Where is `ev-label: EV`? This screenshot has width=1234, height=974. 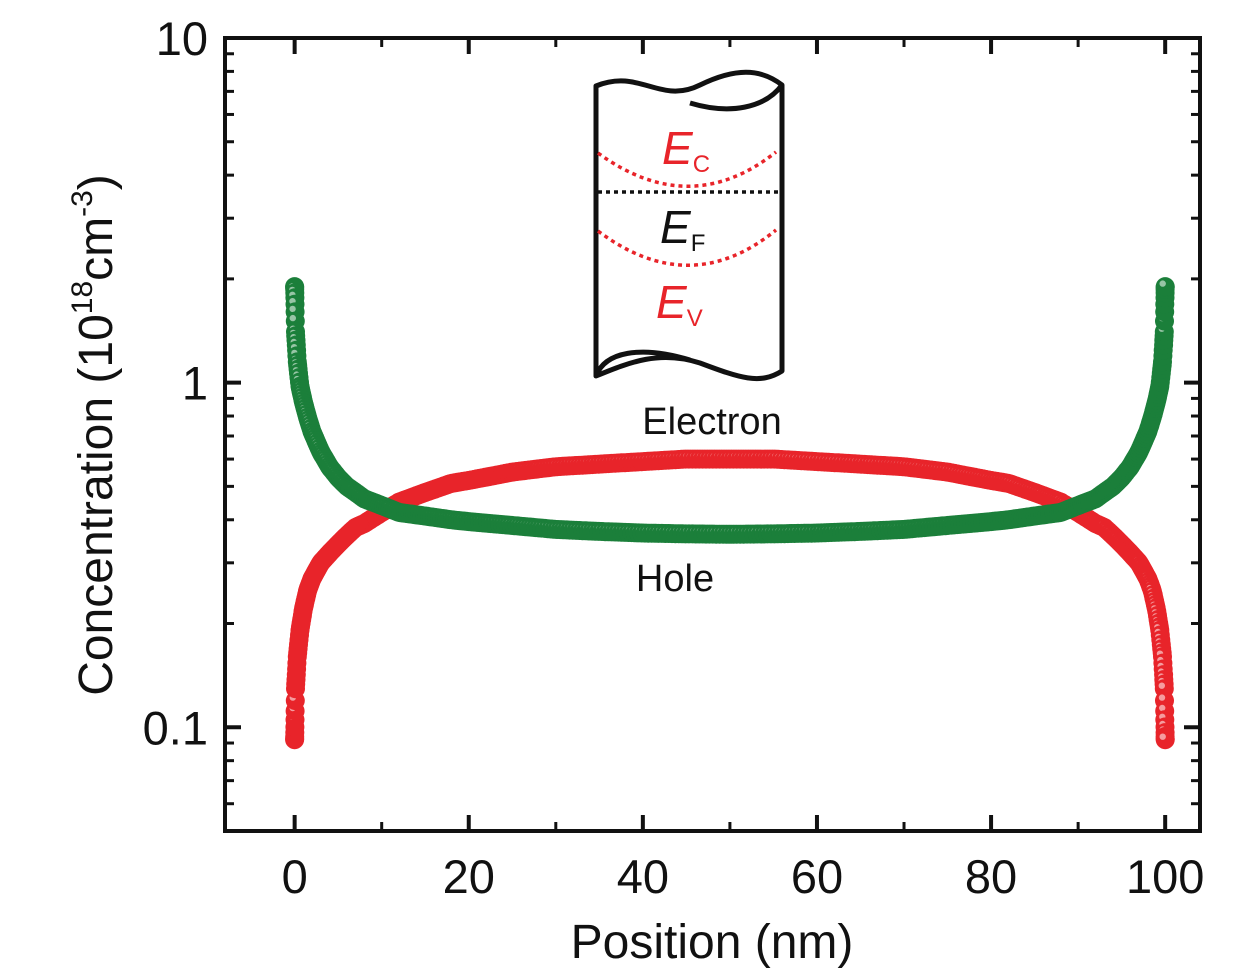
ev-label: EV is located at coordinates (679, 304).